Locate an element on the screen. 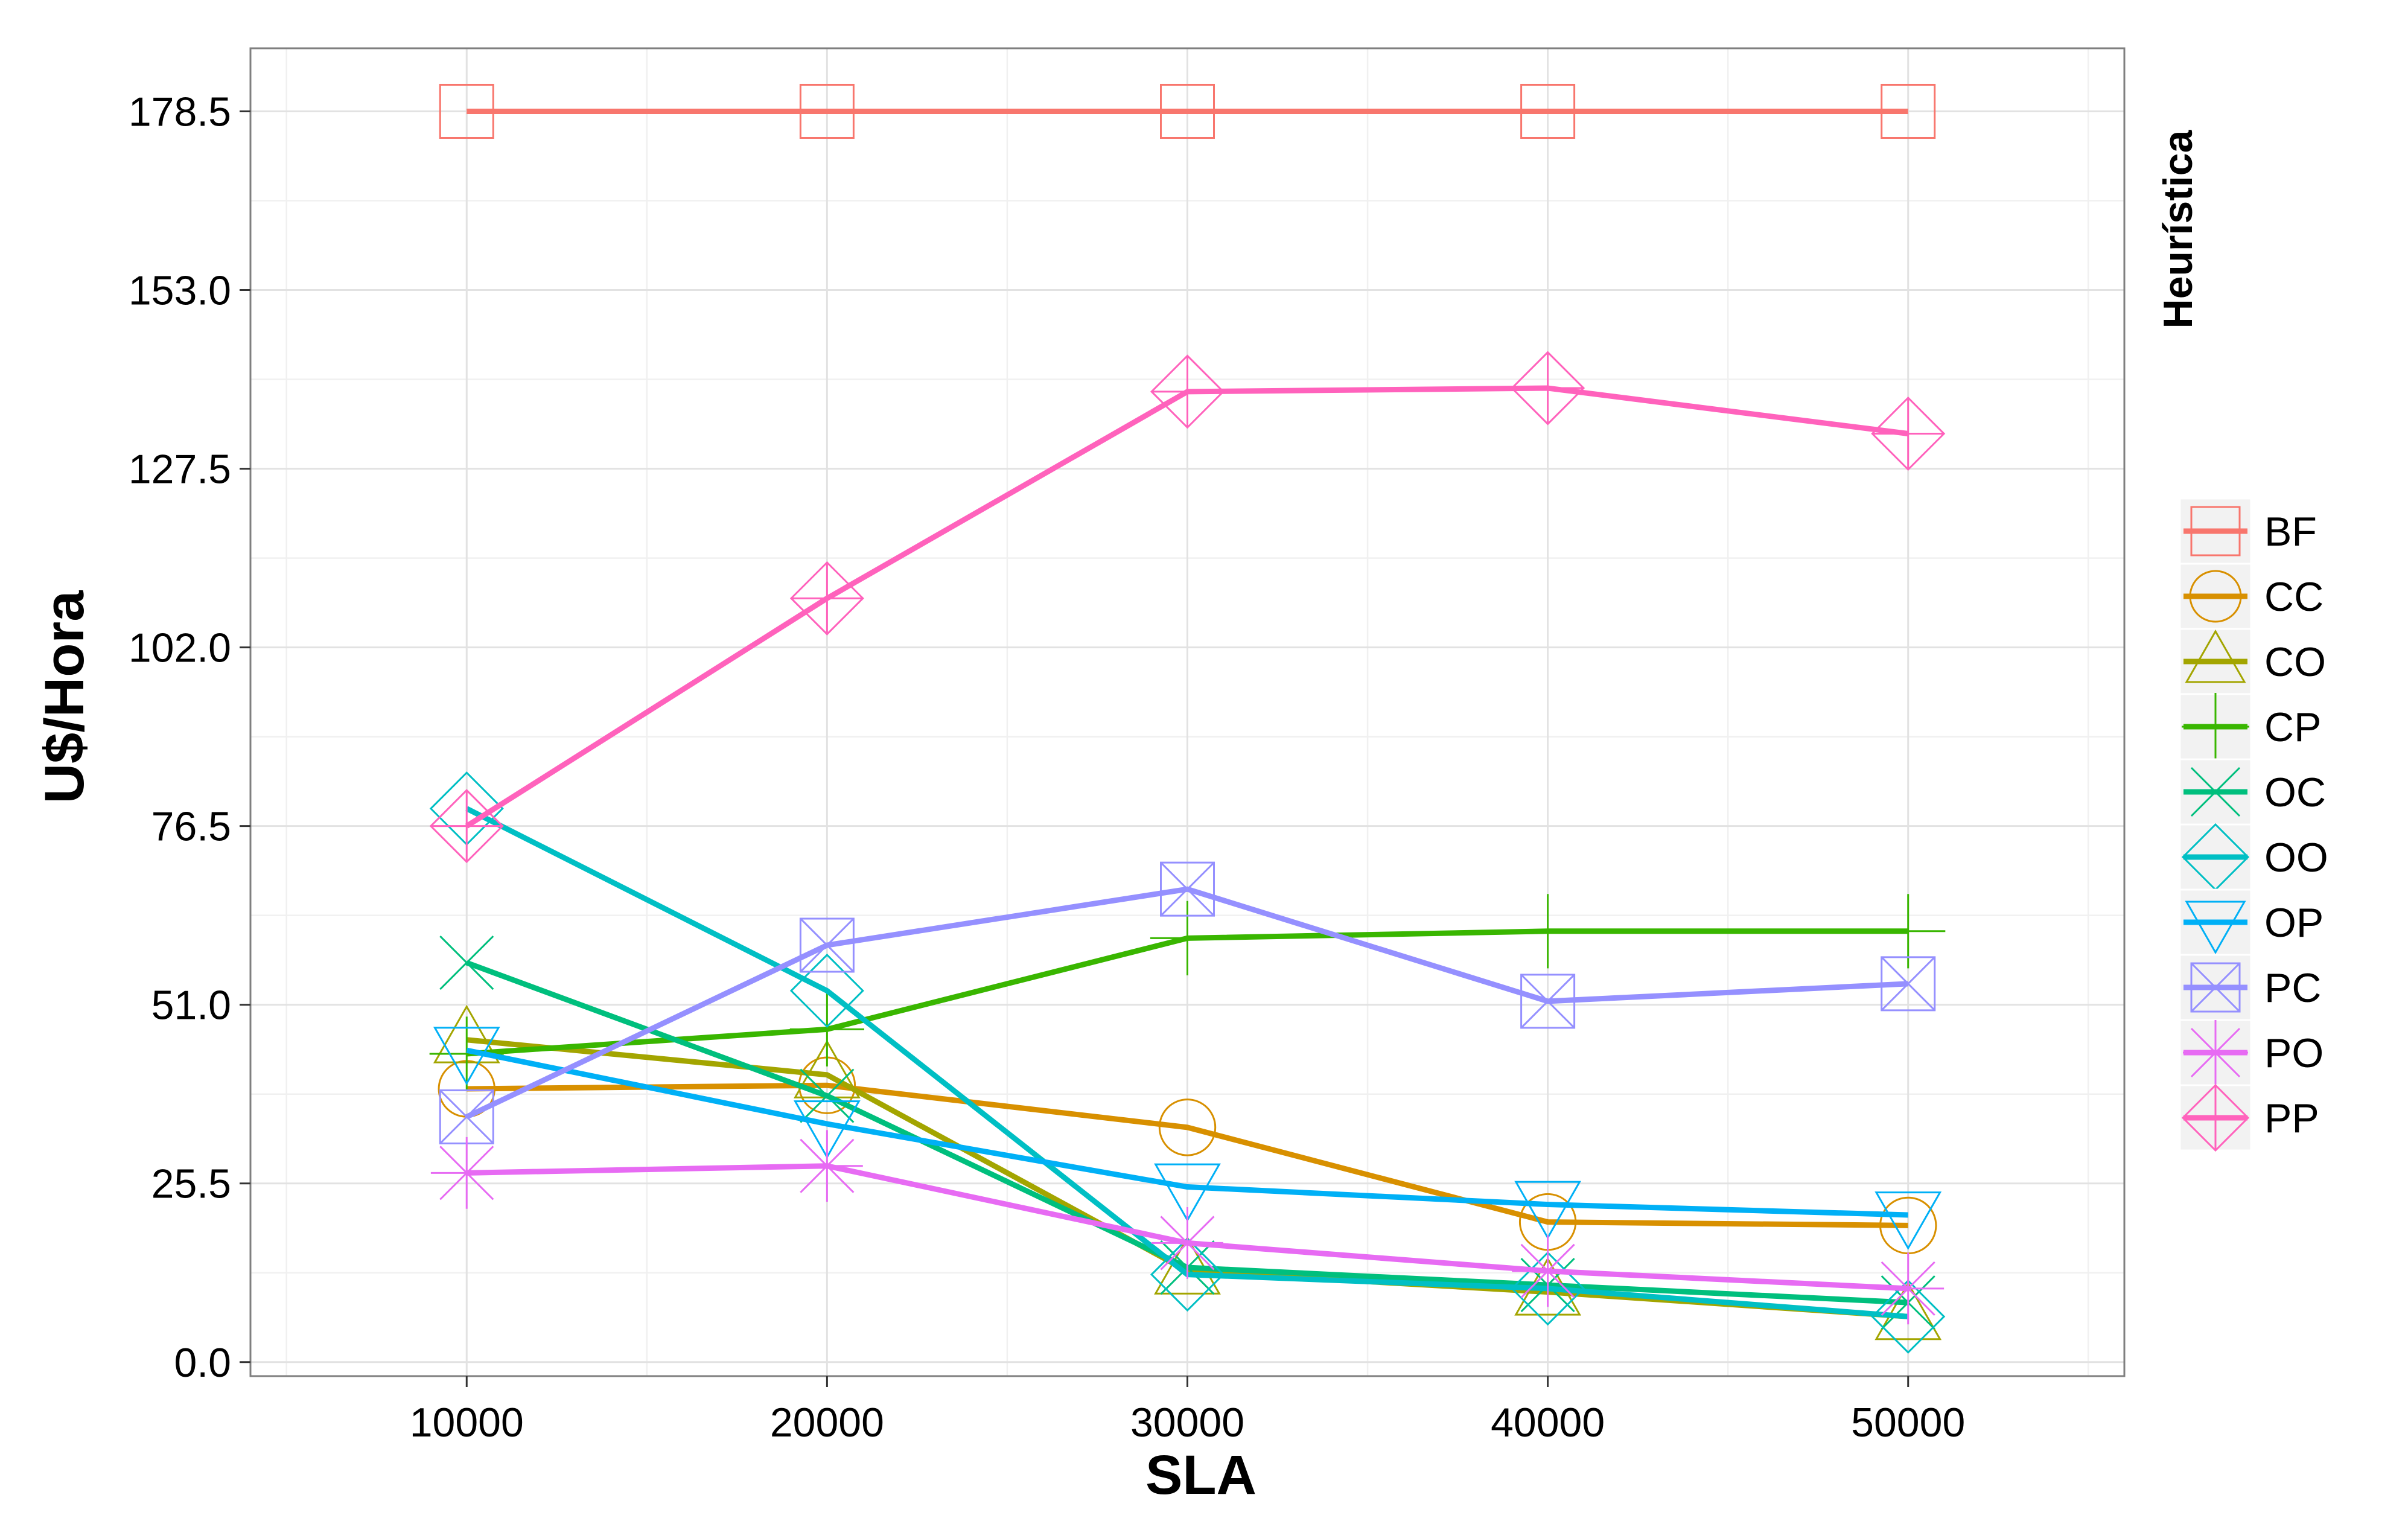 This screenshot has height=1524, width=2408. legend: BF CC CO CP OC OO OP PC PO PP is located at coordinates (2253, 824).